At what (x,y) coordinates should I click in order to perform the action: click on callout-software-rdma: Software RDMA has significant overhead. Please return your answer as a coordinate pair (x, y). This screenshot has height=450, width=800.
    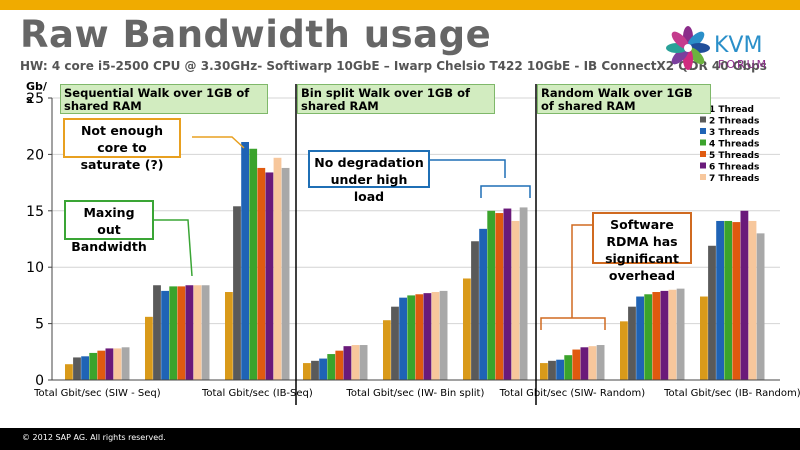
    Looking at the image, I should click on (642, 247).